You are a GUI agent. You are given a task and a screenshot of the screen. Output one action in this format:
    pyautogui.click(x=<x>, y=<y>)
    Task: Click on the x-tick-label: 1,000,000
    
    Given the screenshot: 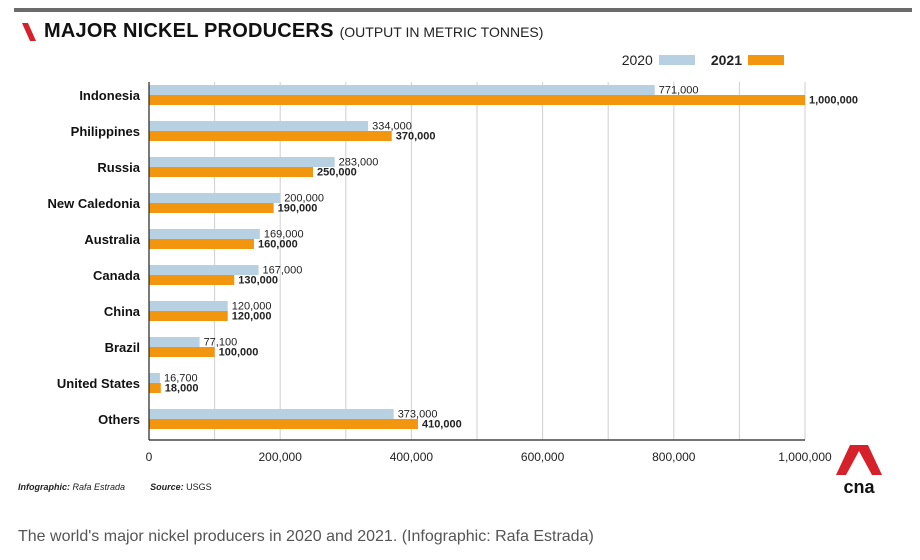 What is the action you would take?
    pyautogui.click(x=805, y=457)
    